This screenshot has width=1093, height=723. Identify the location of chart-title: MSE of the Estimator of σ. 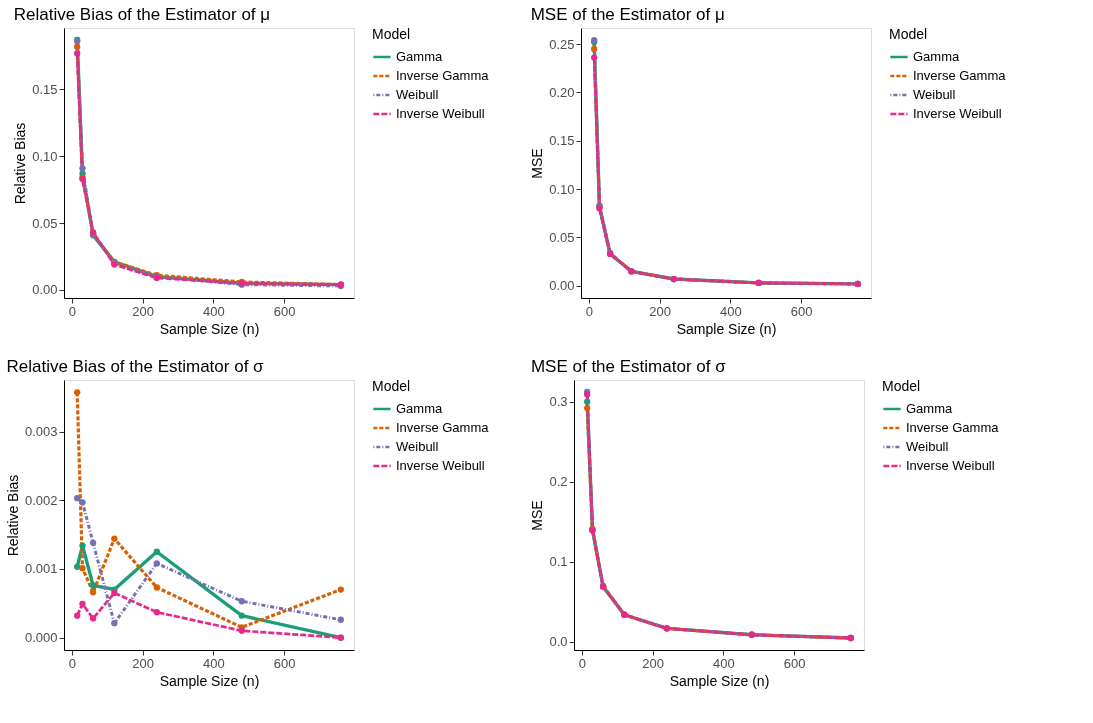
(628, 366).